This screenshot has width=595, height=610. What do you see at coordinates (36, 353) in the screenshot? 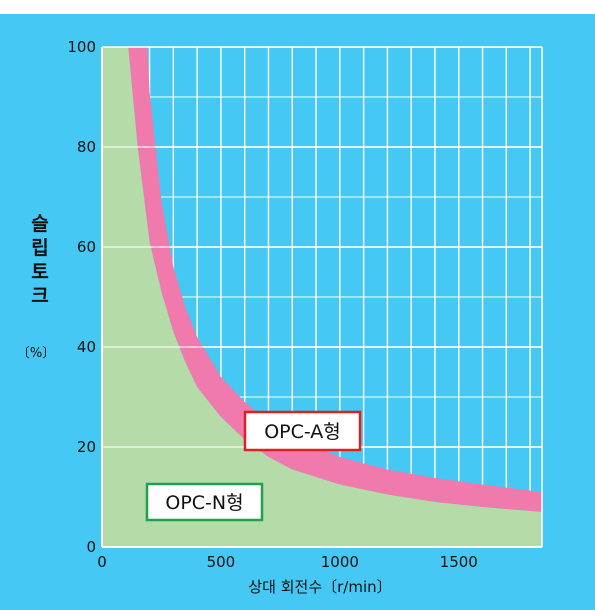
I see `y-axis-unit: 〔%〕` at bounding box center [36, 353].